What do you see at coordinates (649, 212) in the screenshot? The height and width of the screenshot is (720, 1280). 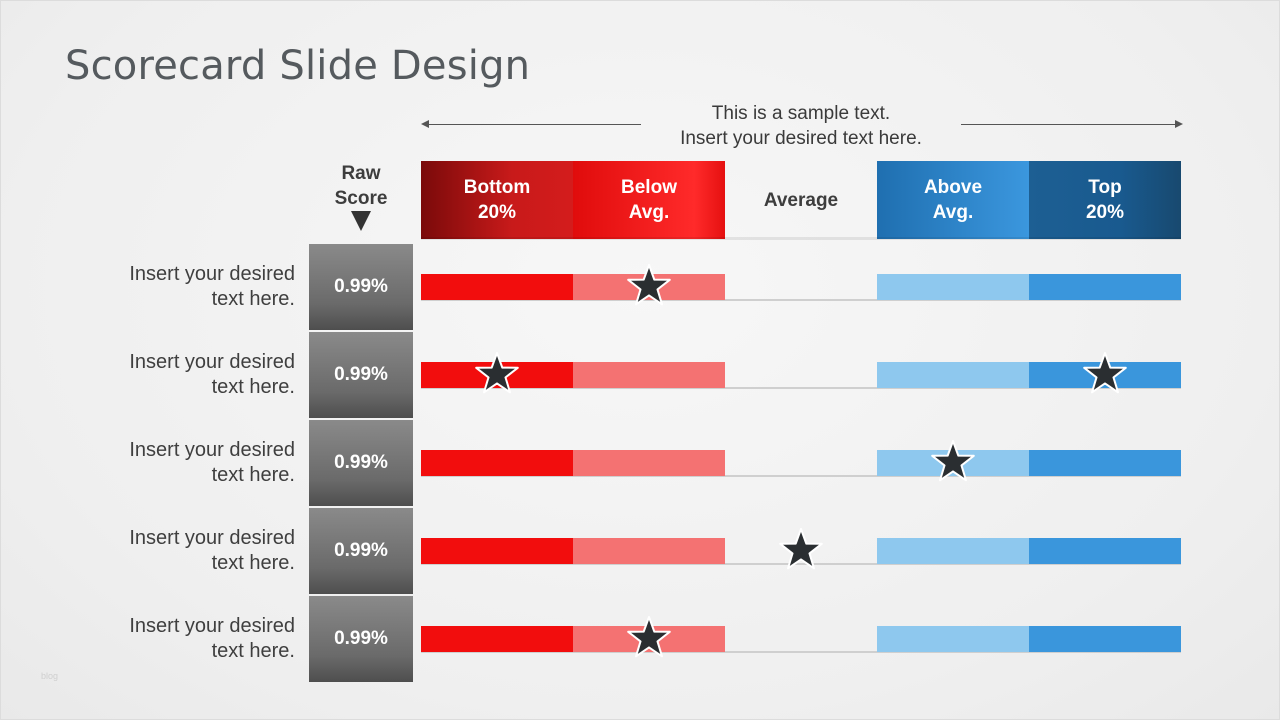 I see `header-below-line-2: Avg.` at bounding box center [649, 212].